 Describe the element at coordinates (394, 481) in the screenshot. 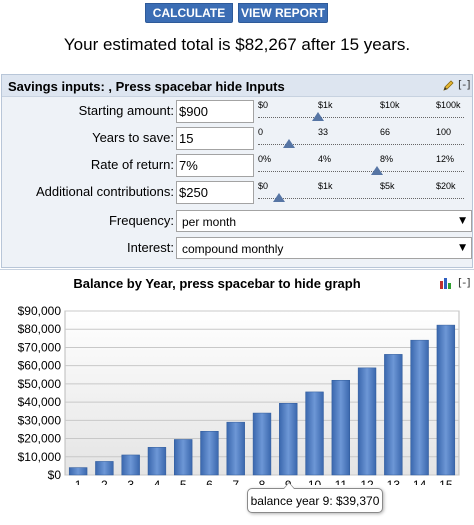

I see `x-tick-label: 13` at that location.